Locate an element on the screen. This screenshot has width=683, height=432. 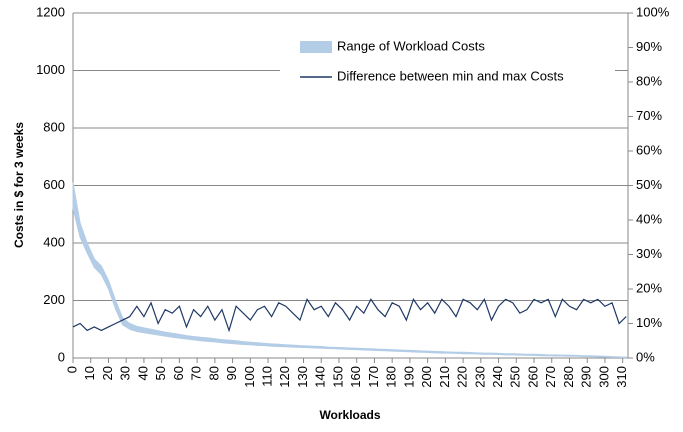
x-tick-label: 200 is located at coordinates (426, 377).